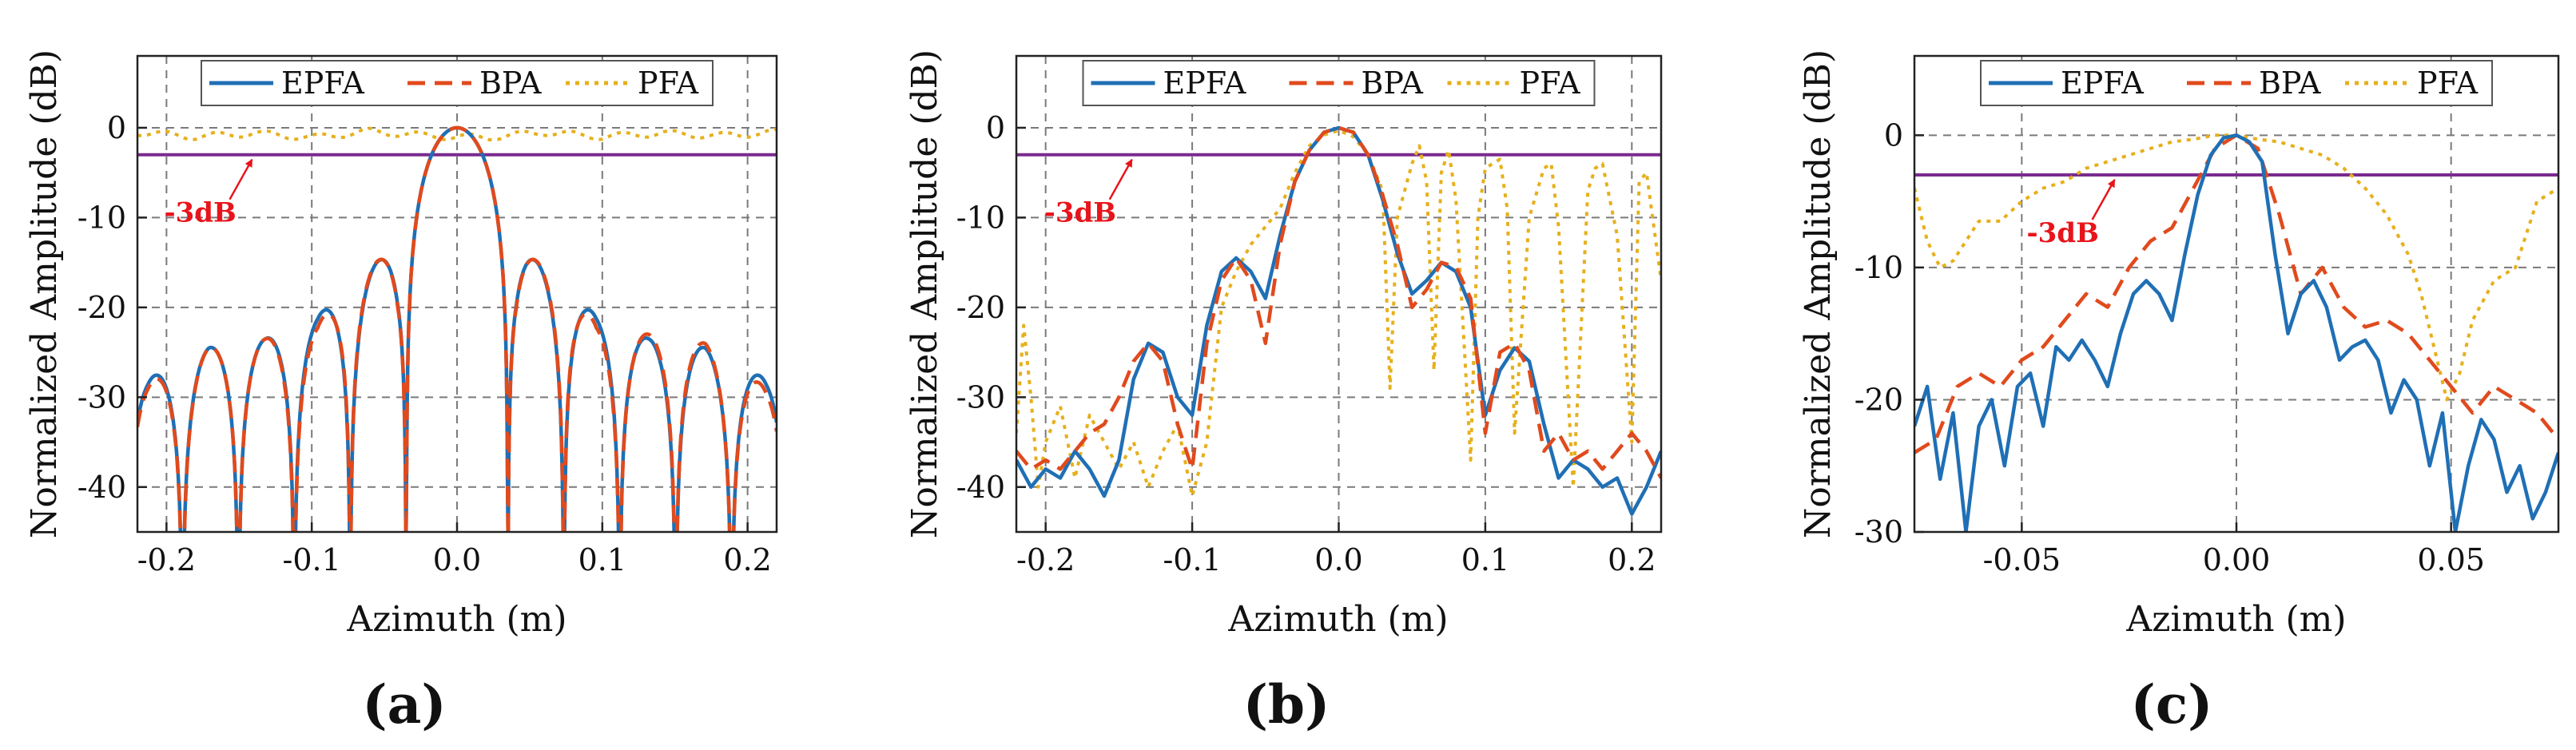  What do you see at coordinates (456, 620) in the screenshot?
I see `panel-a-xlabel: Azimuth (m)` at bounding box center [456, 620].